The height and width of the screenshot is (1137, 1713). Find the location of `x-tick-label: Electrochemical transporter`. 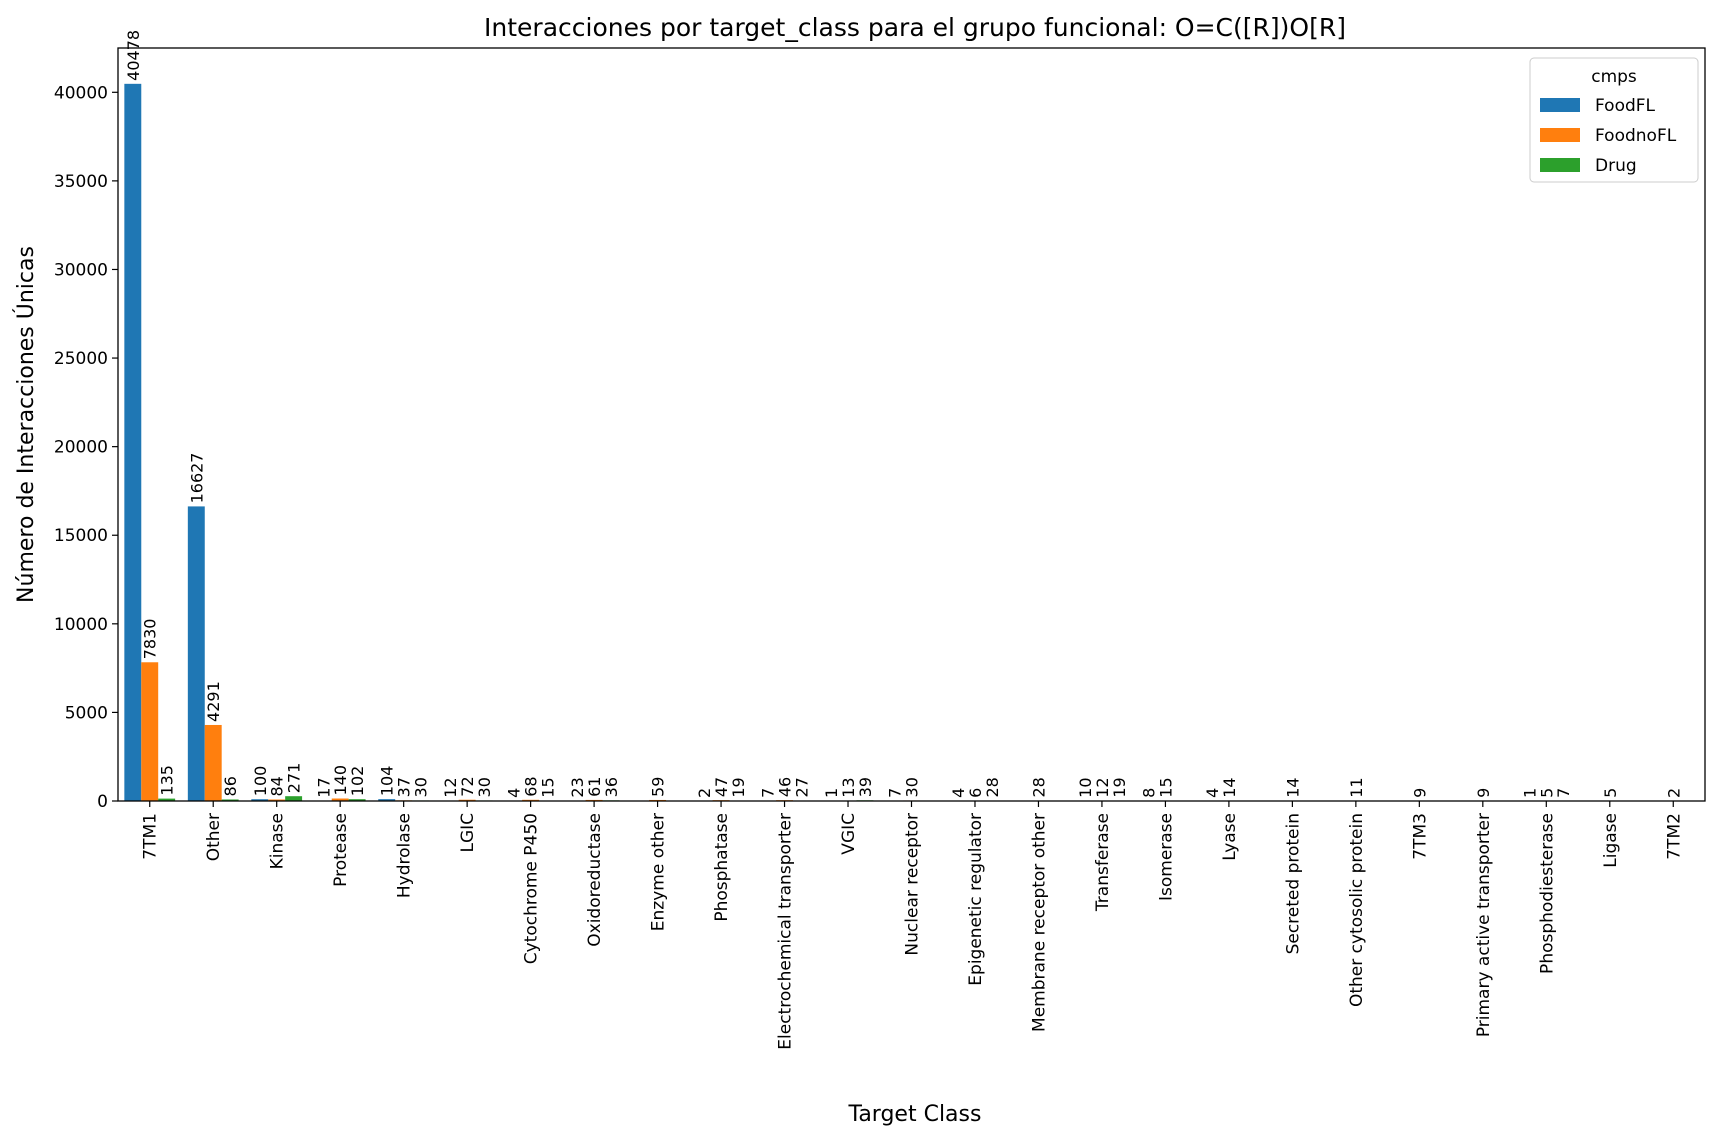

x-tick-label: Electrochemical transporter is located at coordinates (786, 931).